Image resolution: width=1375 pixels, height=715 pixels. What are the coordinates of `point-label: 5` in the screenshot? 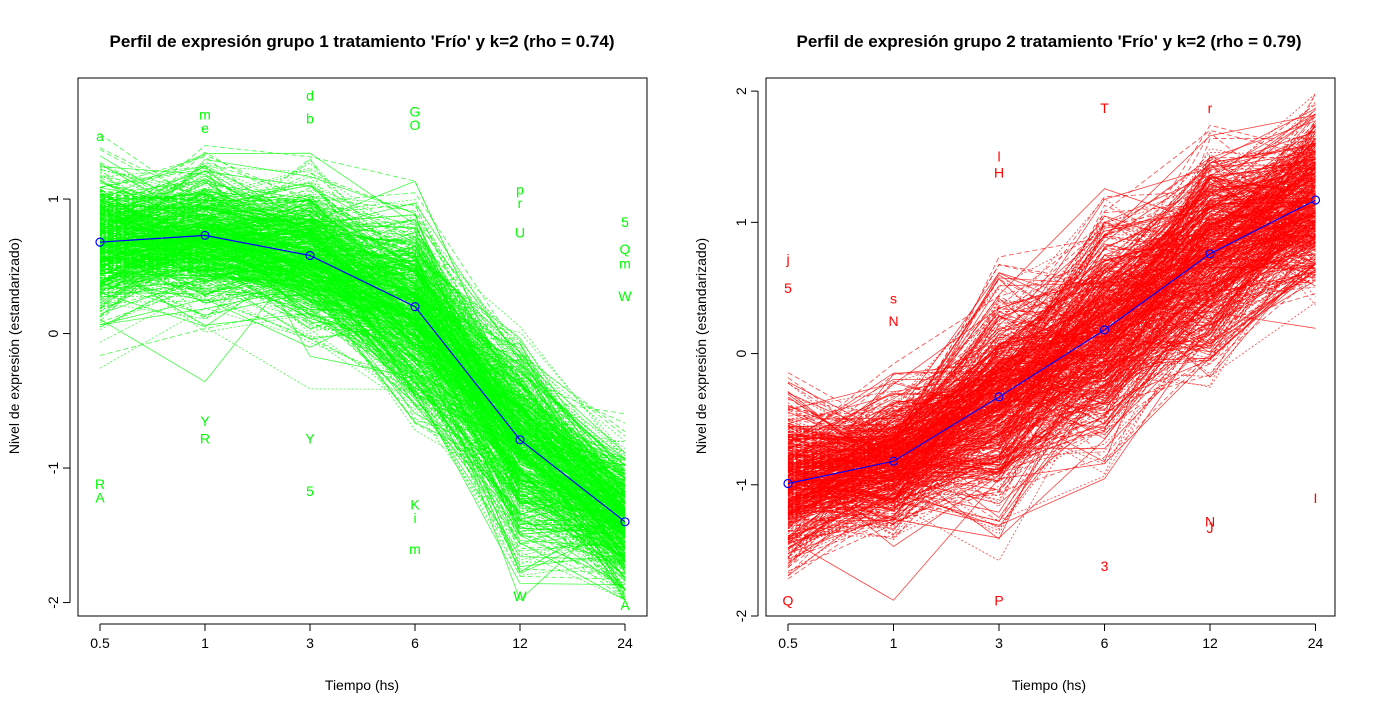 It's located at (310, 491).